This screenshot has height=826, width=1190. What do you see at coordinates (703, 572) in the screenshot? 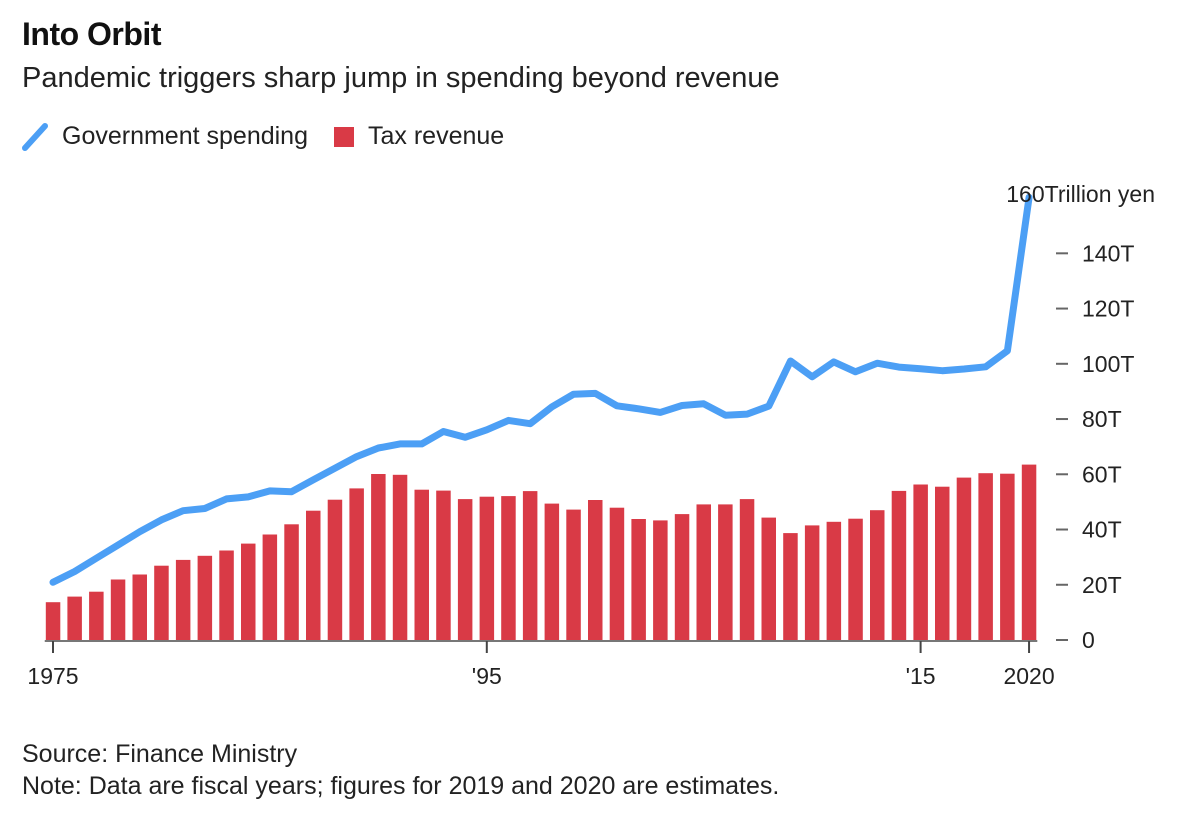
I see `bar-2005` at bounding box center [703, 572].